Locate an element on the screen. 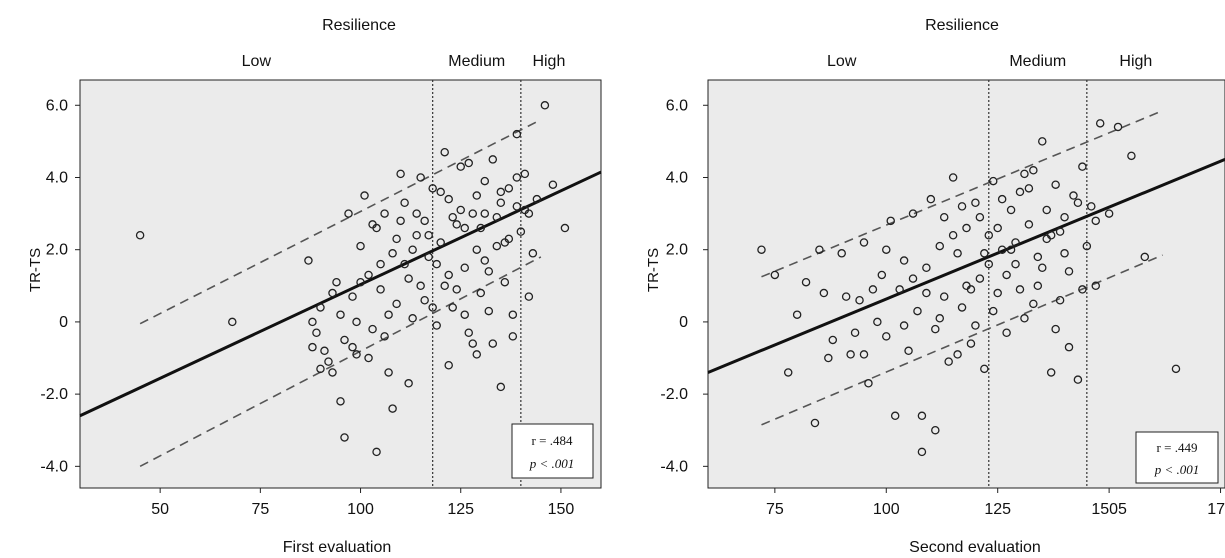 This screenshot has height=558, width=1225. x-axis-ticks: 75 100 125 1505 175 is located at coordinates (995, 503).